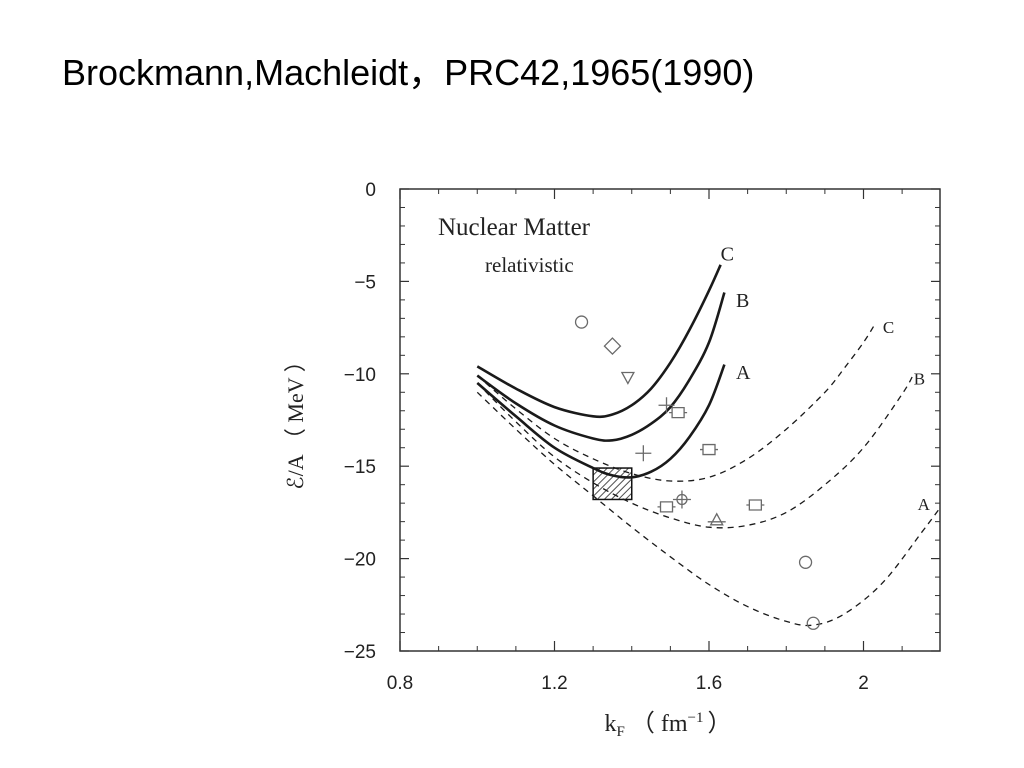 The width and height of the screenshot is (1024, 768). What do you see at coordinates (360, 652) in the screenshot?
I see `y-tick-label: −25` at bounding box center [360, 652].